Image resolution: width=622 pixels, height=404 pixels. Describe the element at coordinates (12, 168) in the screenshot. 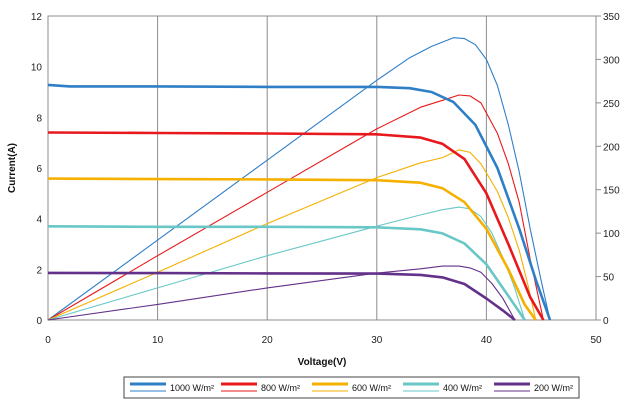

I see `y-axis-title: Current(A)` at that location.